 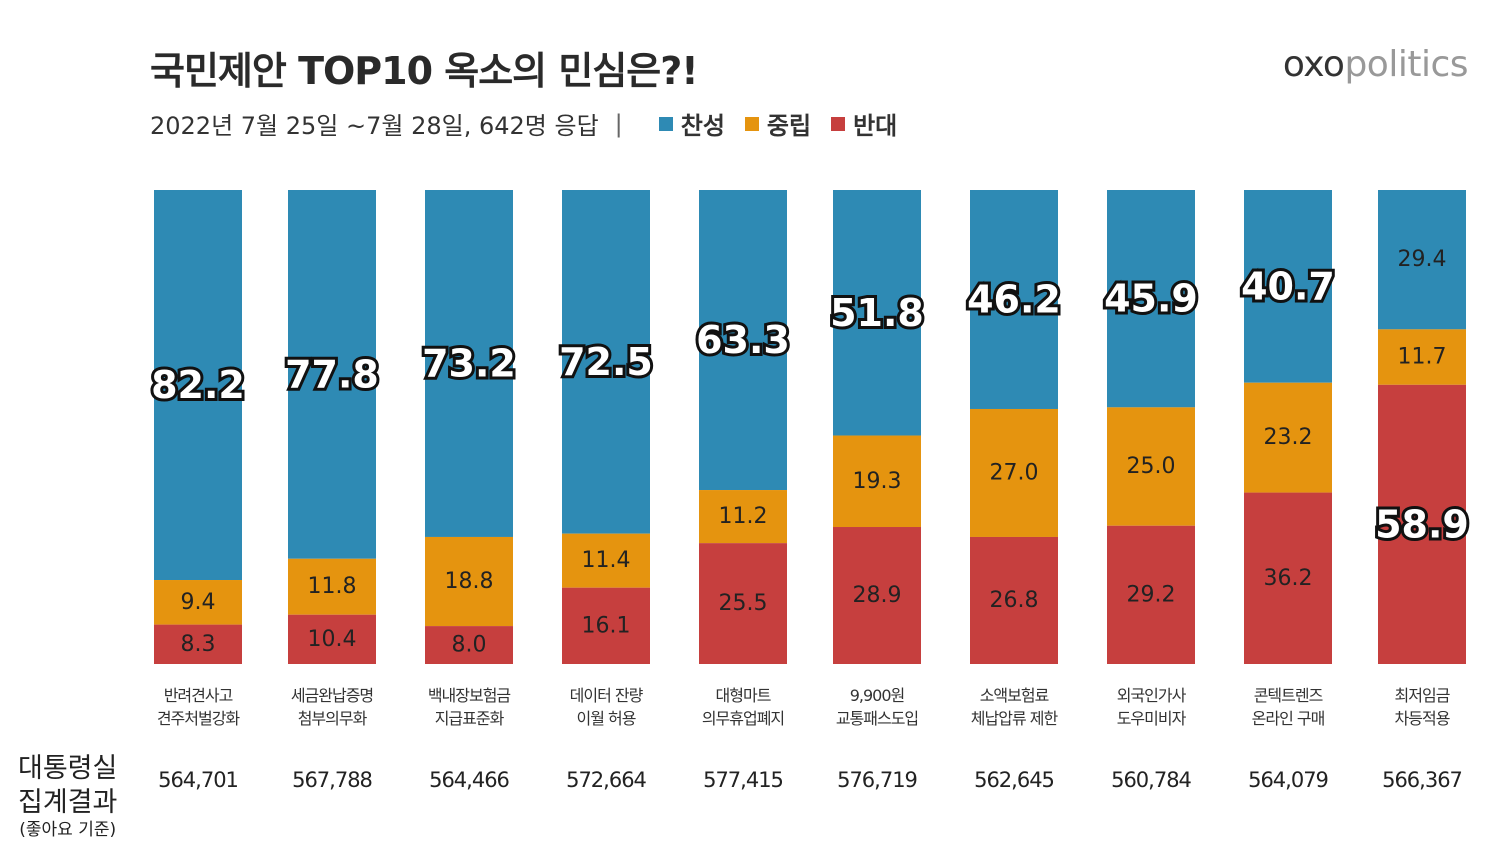 I want to click on data-label-oppose: 10.4, so click(x=332, y=639).